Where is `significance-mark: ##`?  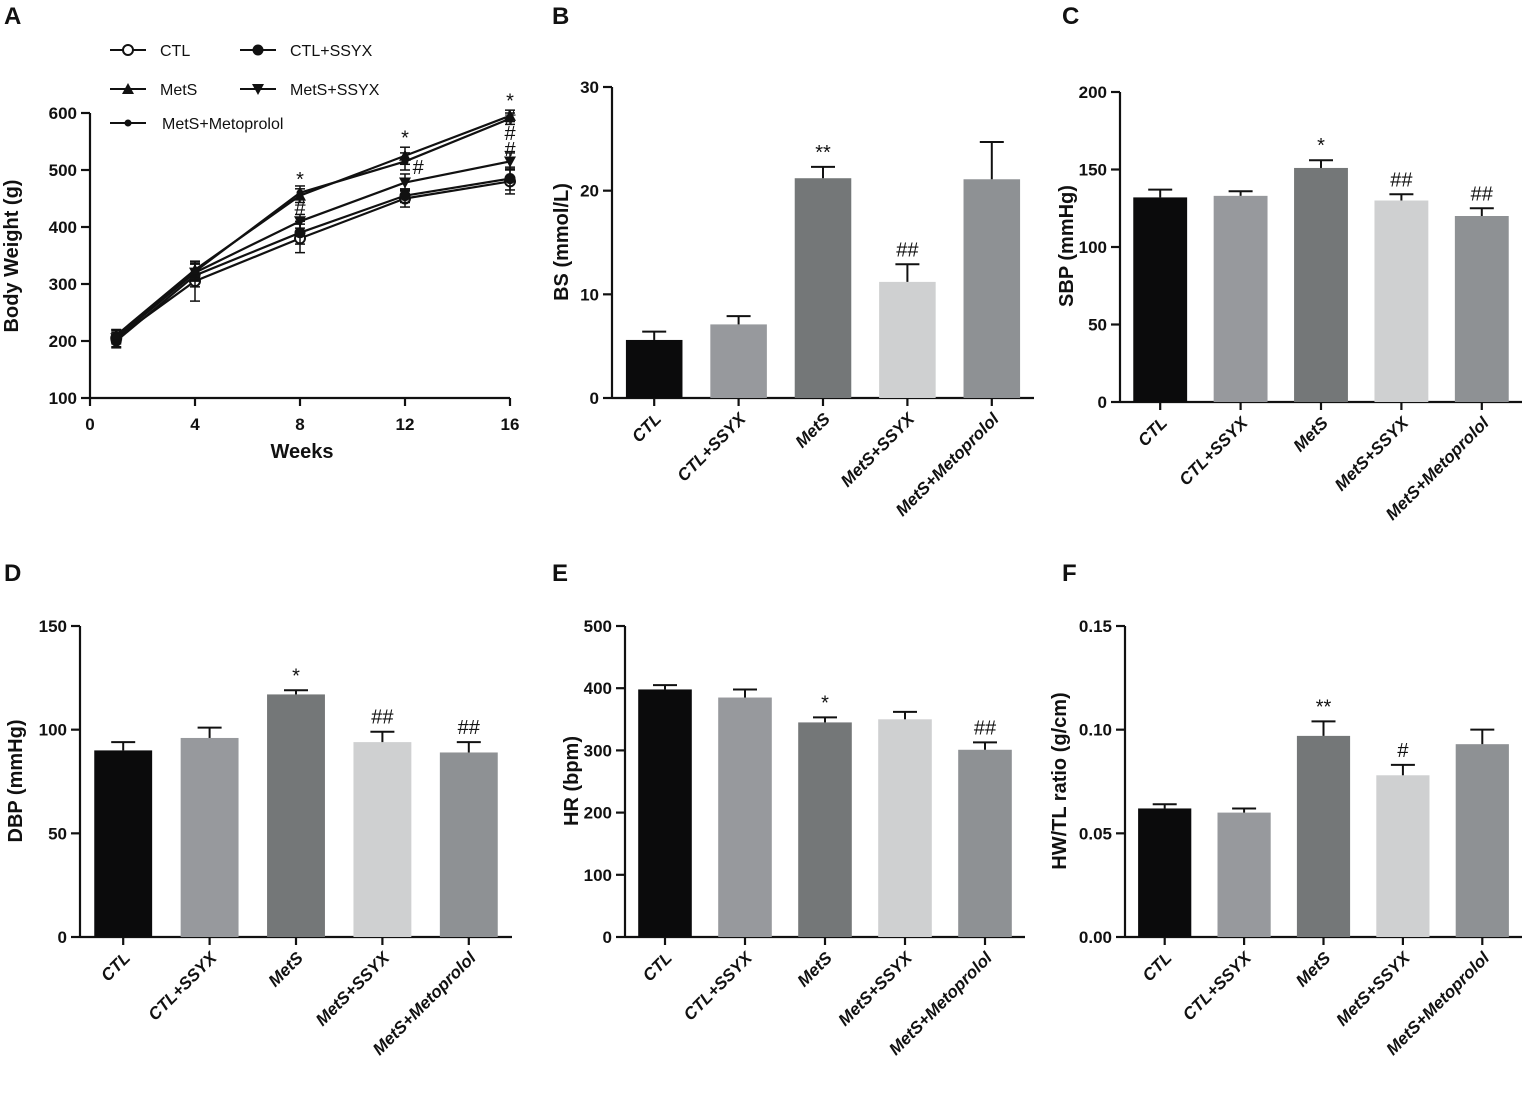 significance-mark: ## is located at coordinates (1401, 180).